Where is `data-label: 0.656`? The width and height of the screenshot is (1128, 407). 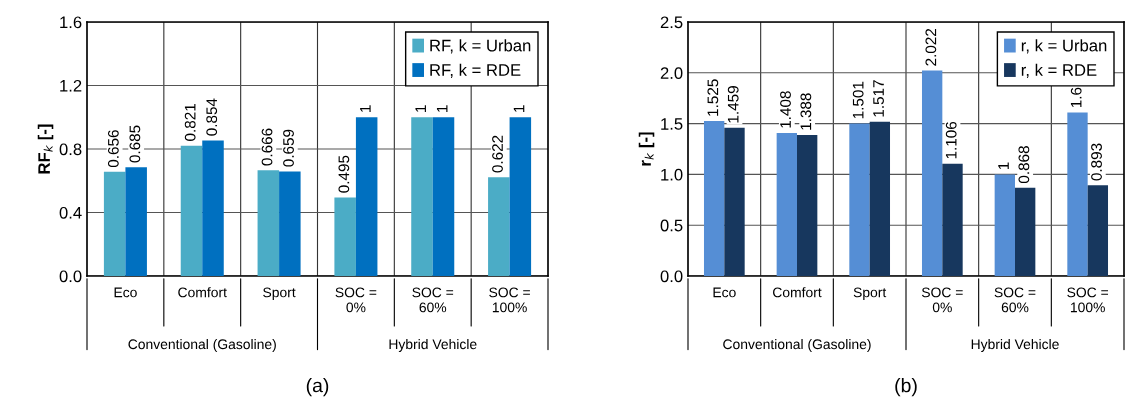
data-label: 0.656 is located at coordinates (113, 149).